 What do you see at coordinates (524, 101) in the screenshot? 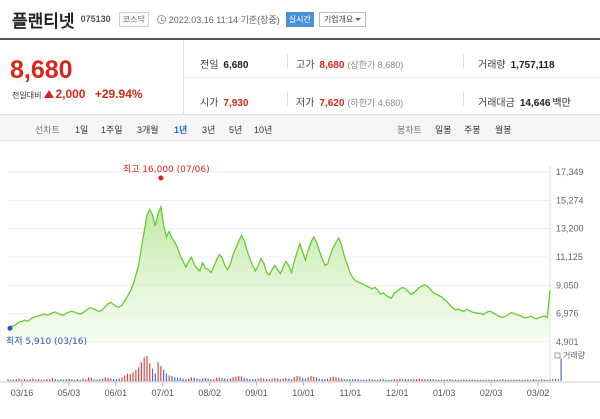
I see `trade-amount: 거래대금 14,646 백만` at bounding box center [524, 101].